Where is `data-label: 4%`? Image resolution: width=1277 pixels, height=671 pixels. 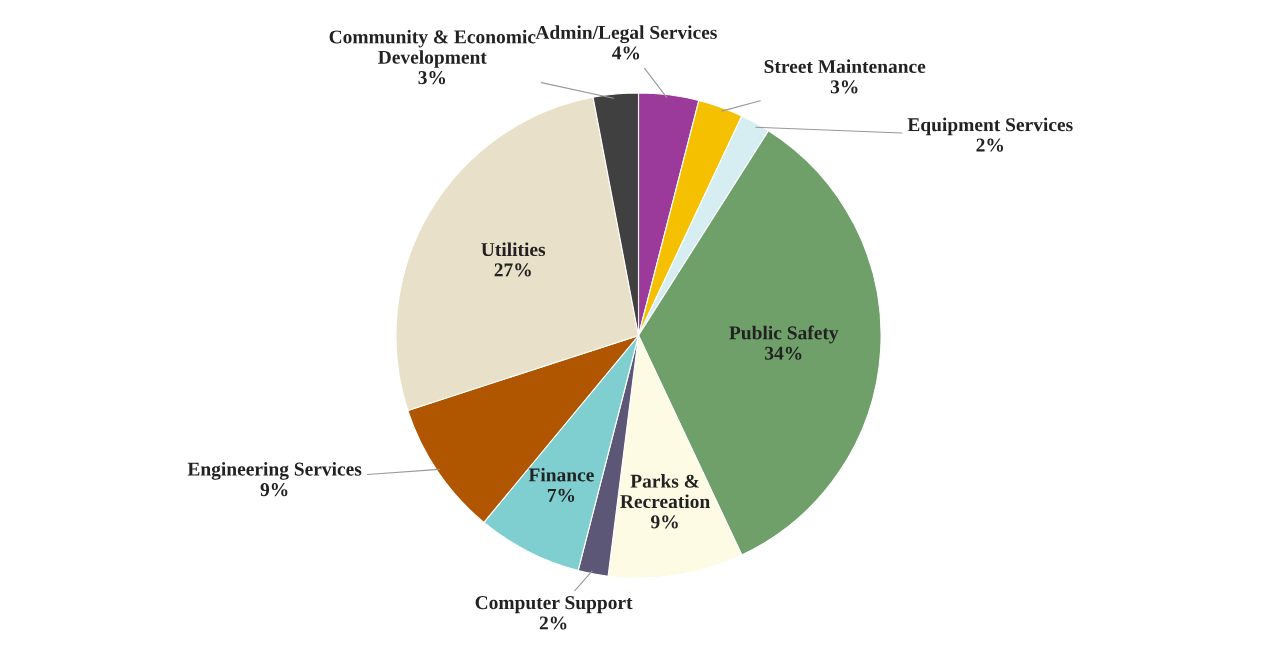 data-label: 4% is located at coordinates (626, 53).